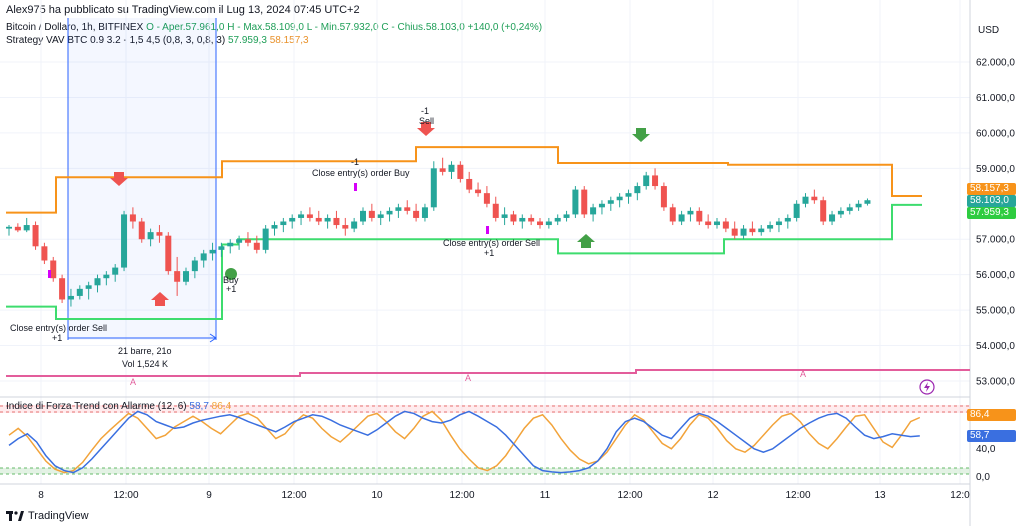 Image resolution: width=1024 pixels, height=526 pixels. What do you see at coordinates (142, 179) in the screenshot?
I see `measure-area` at bounding box center [142, 179].